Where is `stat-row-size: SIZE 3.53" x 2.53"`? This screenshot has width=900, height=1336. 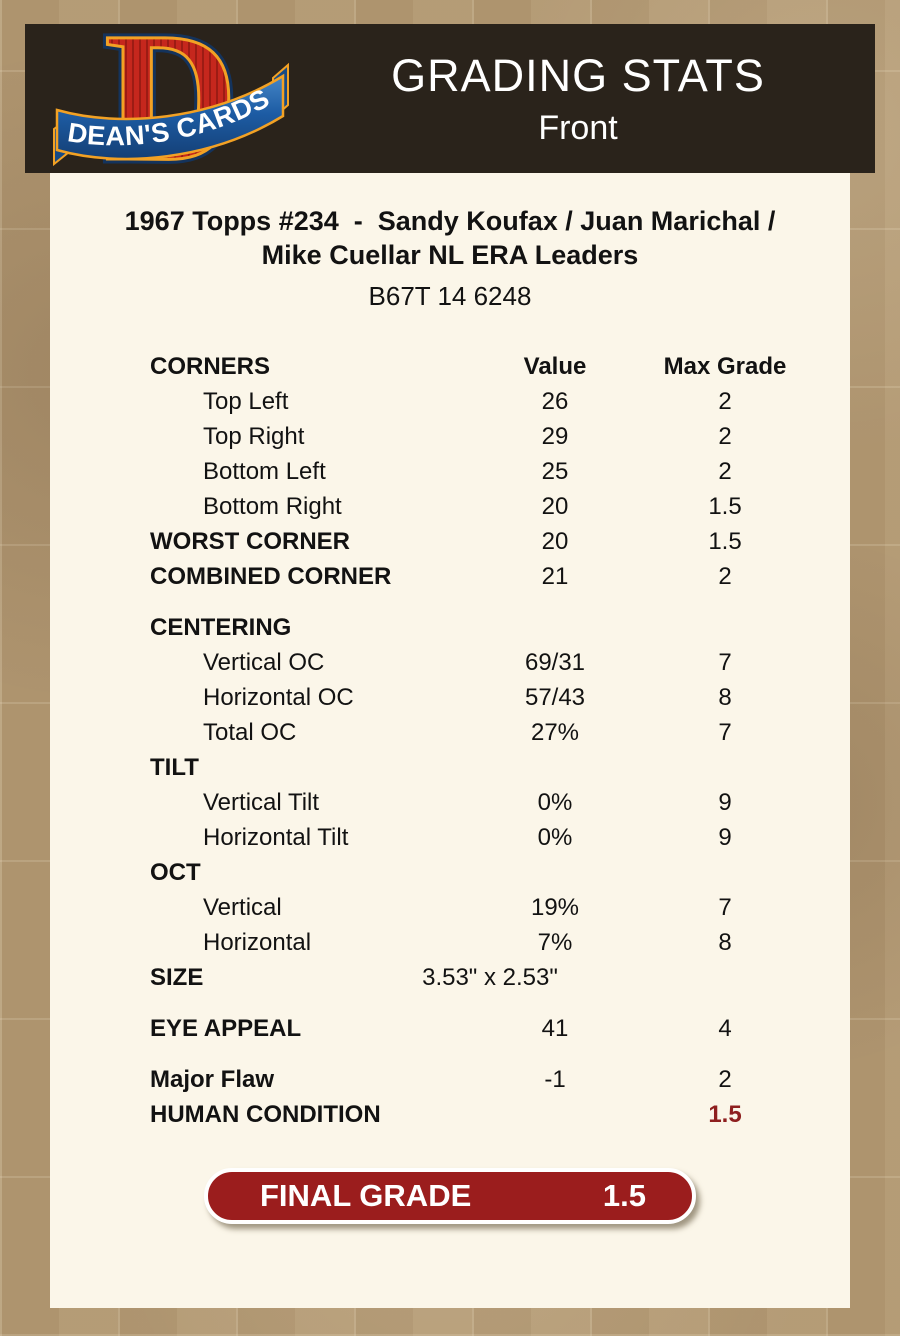 stat-row-size: SIZE 3.53" x 2.53" is located at coordinates (480, 977).